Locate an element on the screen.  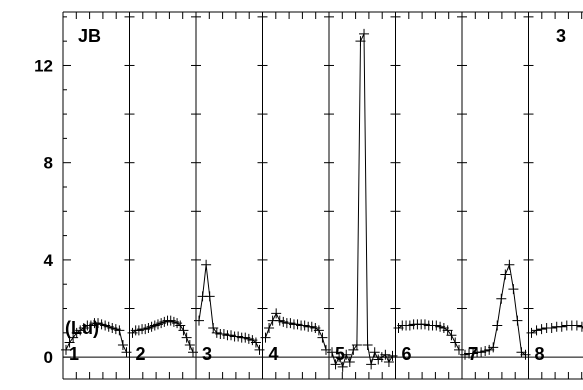
corner-label-left: JB is located at coordinates (89, 36).